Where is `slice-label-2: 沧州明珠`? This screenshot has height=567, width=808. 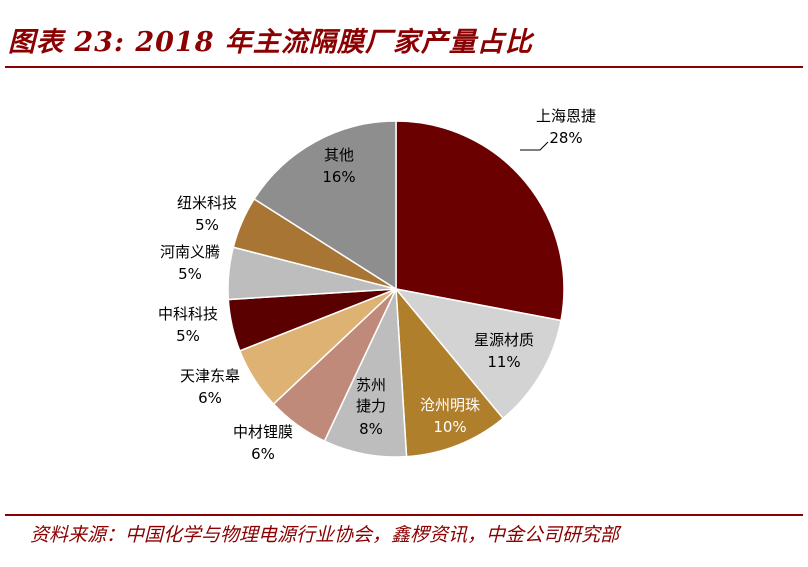 slice-label-2: 沧州明珠 is located at coordinates (450, 405).